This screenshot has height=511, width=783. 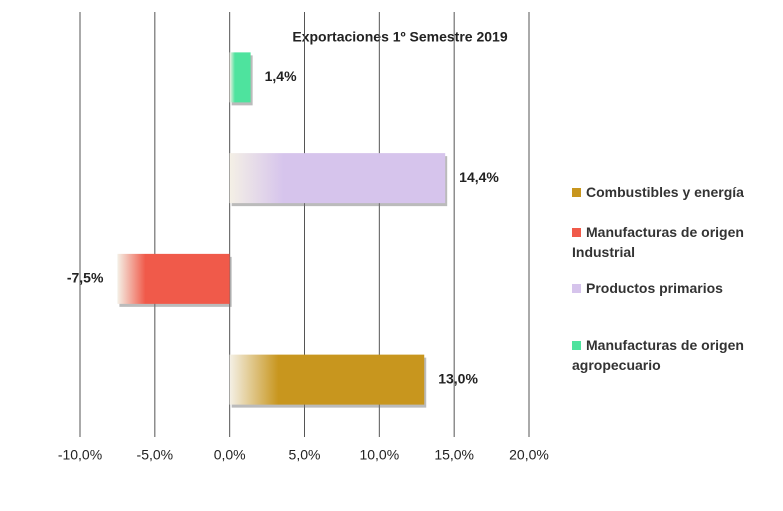 What do you see at coordinates (454, 455) in the screenshot?
I see `x-tick-label: 15,0%` at bounding box center [454, 455].